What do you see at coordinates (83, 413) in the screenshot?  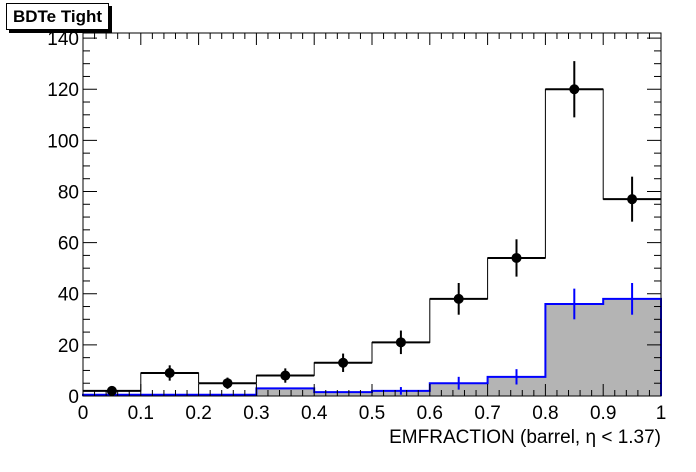 I see `x-tick-label: 0` at bounding box center [83, 413].